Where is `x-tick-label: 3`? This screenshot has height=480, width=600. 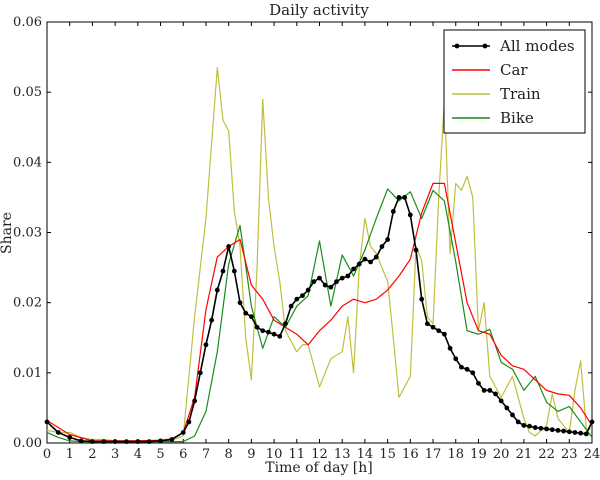 x-tick-label: 3 is located at coordinates (115, 454).